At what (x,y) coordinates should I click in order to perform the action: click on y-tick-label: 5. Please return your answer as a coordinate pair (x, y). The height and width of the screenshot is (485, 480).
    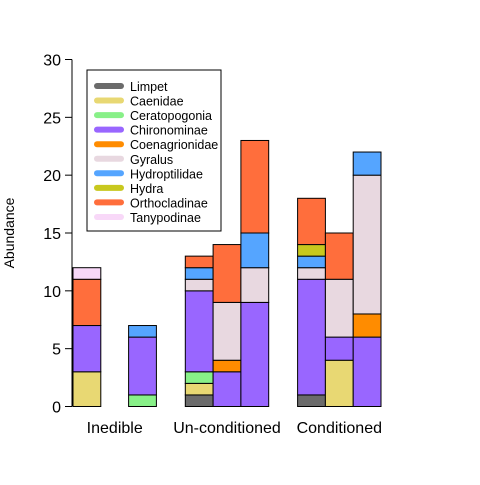
    Looking at the image, I should click on (56, 350).